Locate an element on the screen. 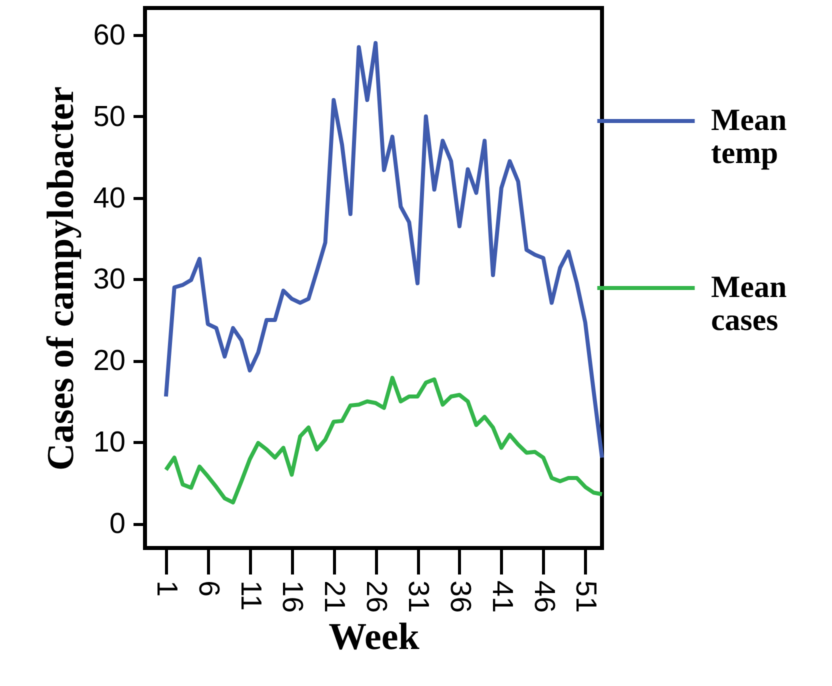  y-tick-label: 50 is located at coordinates (109, 116).